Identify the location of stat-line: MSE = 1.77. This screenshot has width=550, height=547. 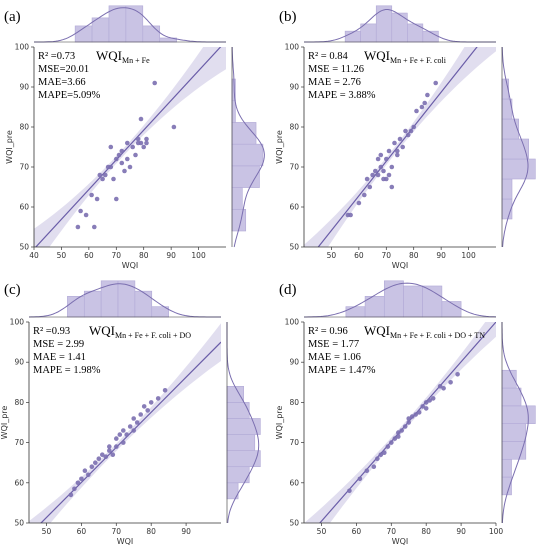
(333, 344).